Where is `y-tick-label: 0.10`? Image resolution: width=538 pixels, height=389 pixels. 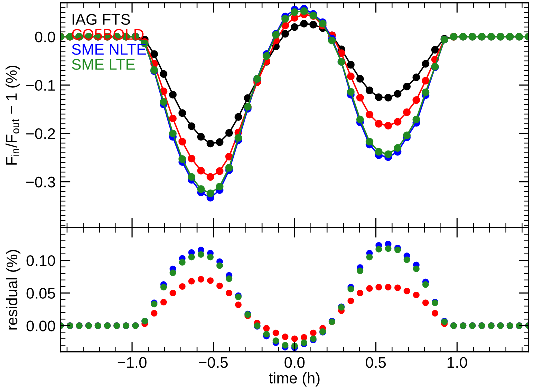
y-tick-label: 0.10 is located at coordinates (41, 260).